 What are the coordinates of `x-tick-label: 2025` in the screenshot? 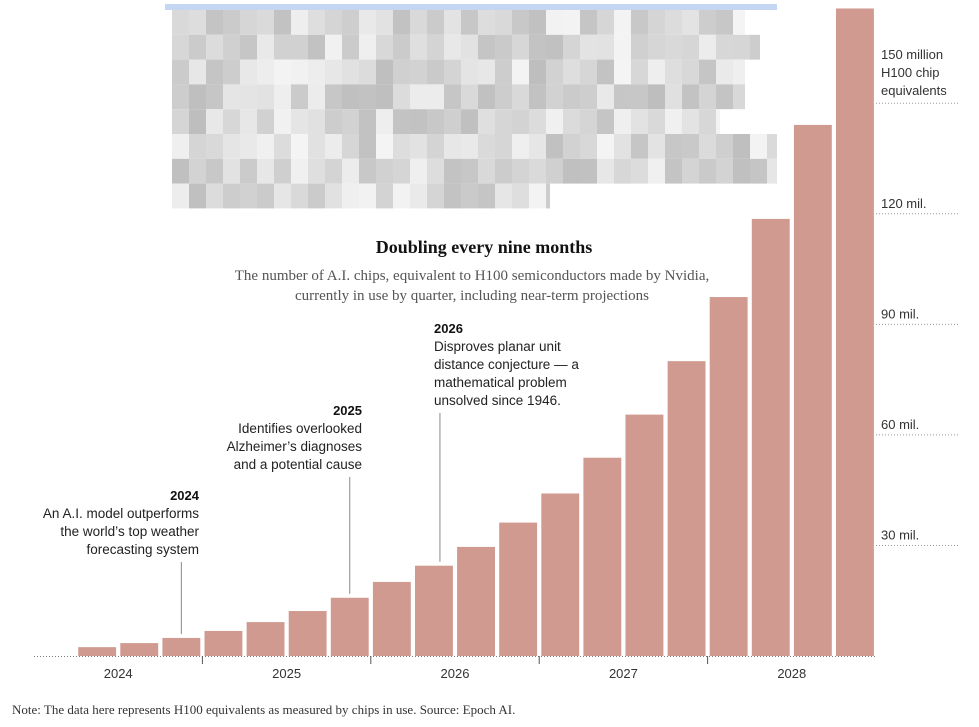 It's located at (286, 673).